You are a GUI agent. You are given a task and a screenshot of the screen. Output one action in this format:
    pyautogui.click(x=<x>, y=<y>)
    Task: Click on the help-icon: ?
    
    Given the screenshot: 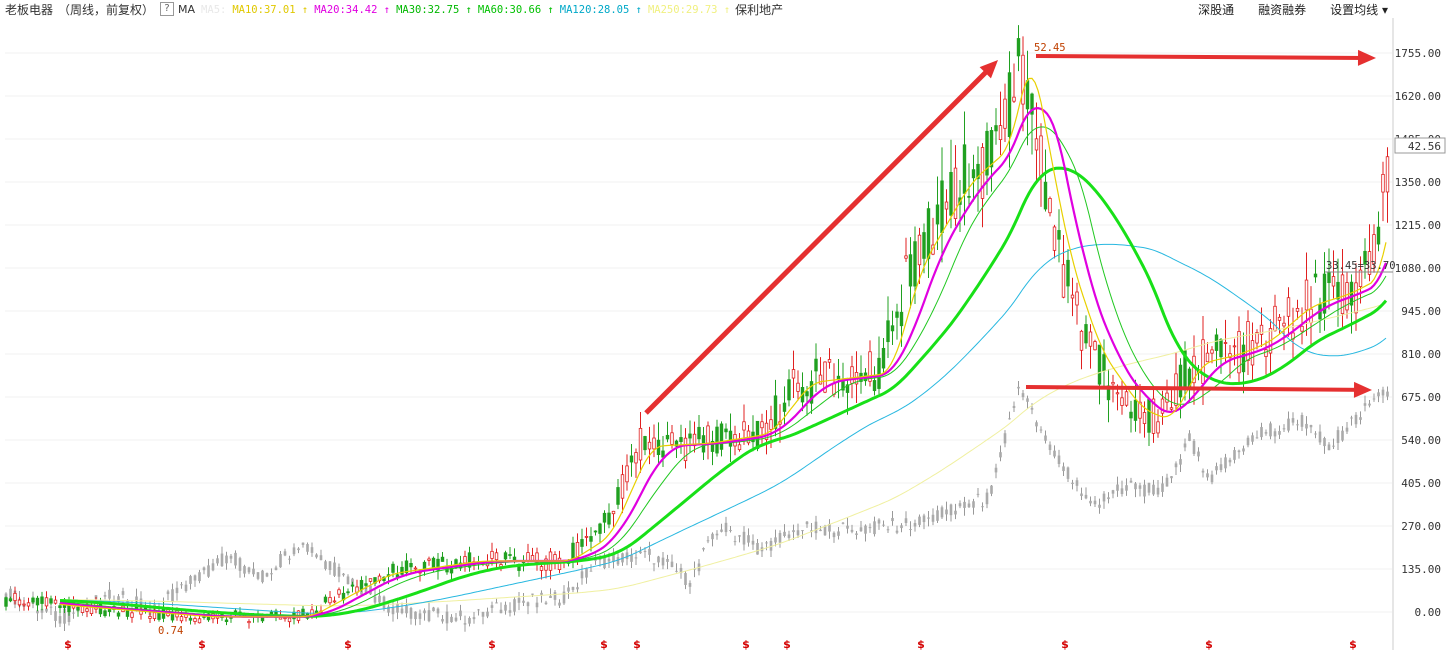 What is the action you would take?
    pyautogui.click(x=167, y=9)
    